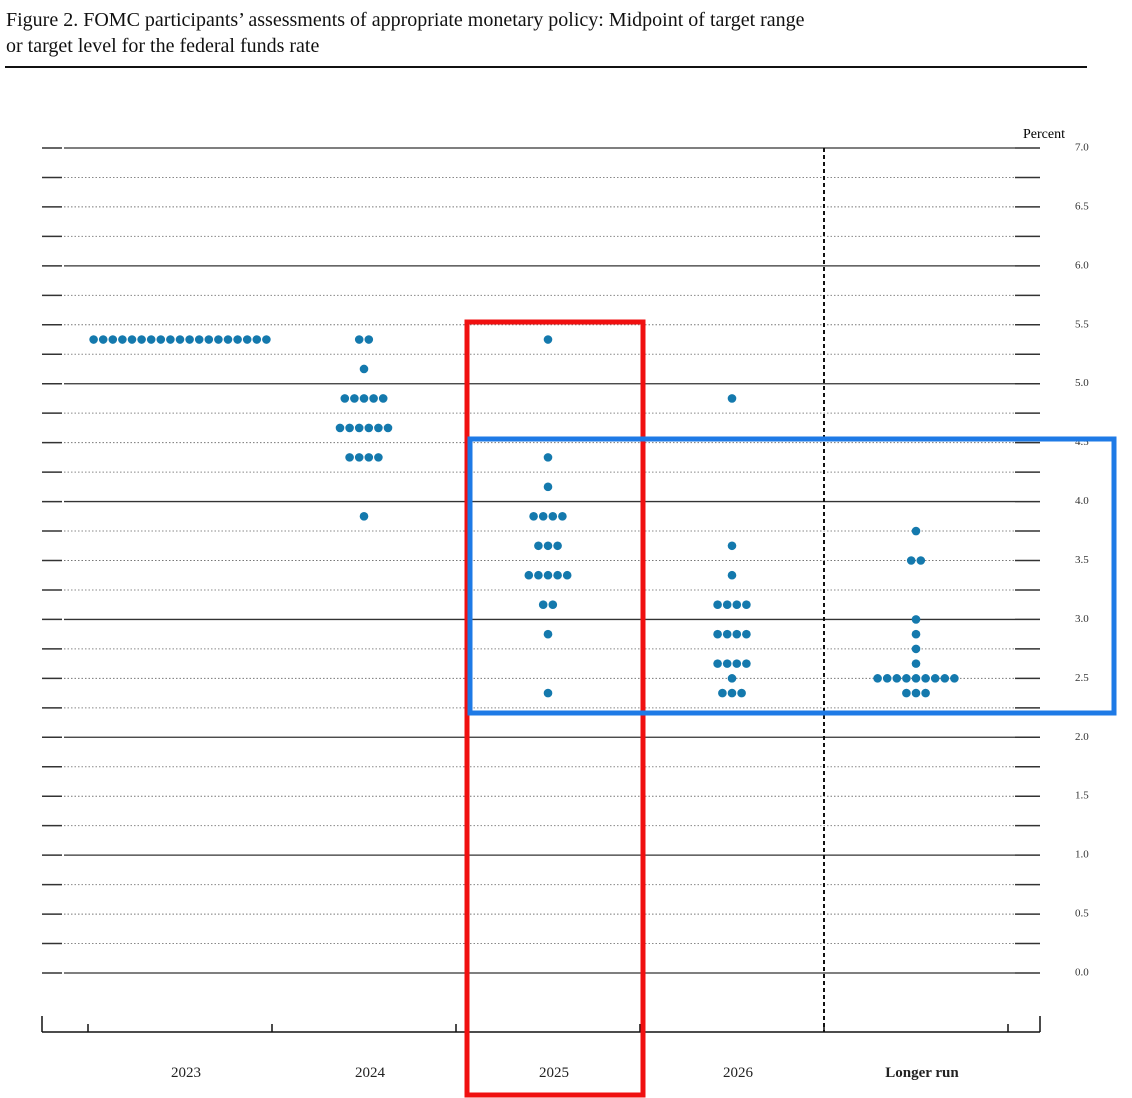 The image size is (1132, 1098). I want to click on x-tick-label: Longer run, so click(922, 1073).